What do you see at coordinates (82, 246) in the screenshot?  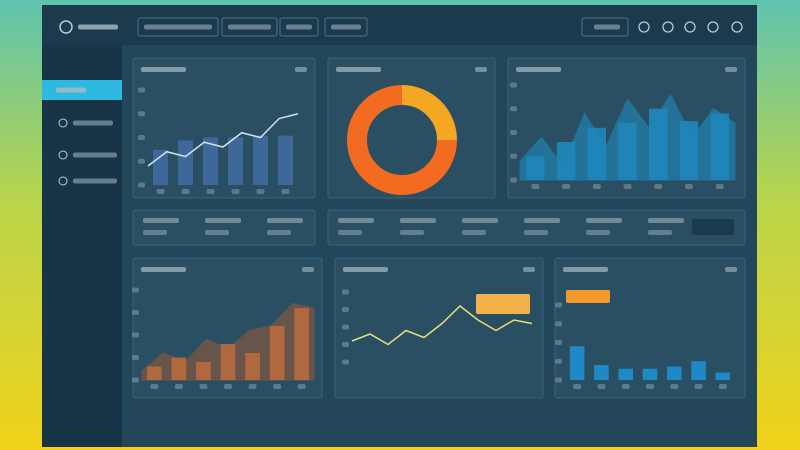 I see `sidebar` at bounding box center [82, 246].